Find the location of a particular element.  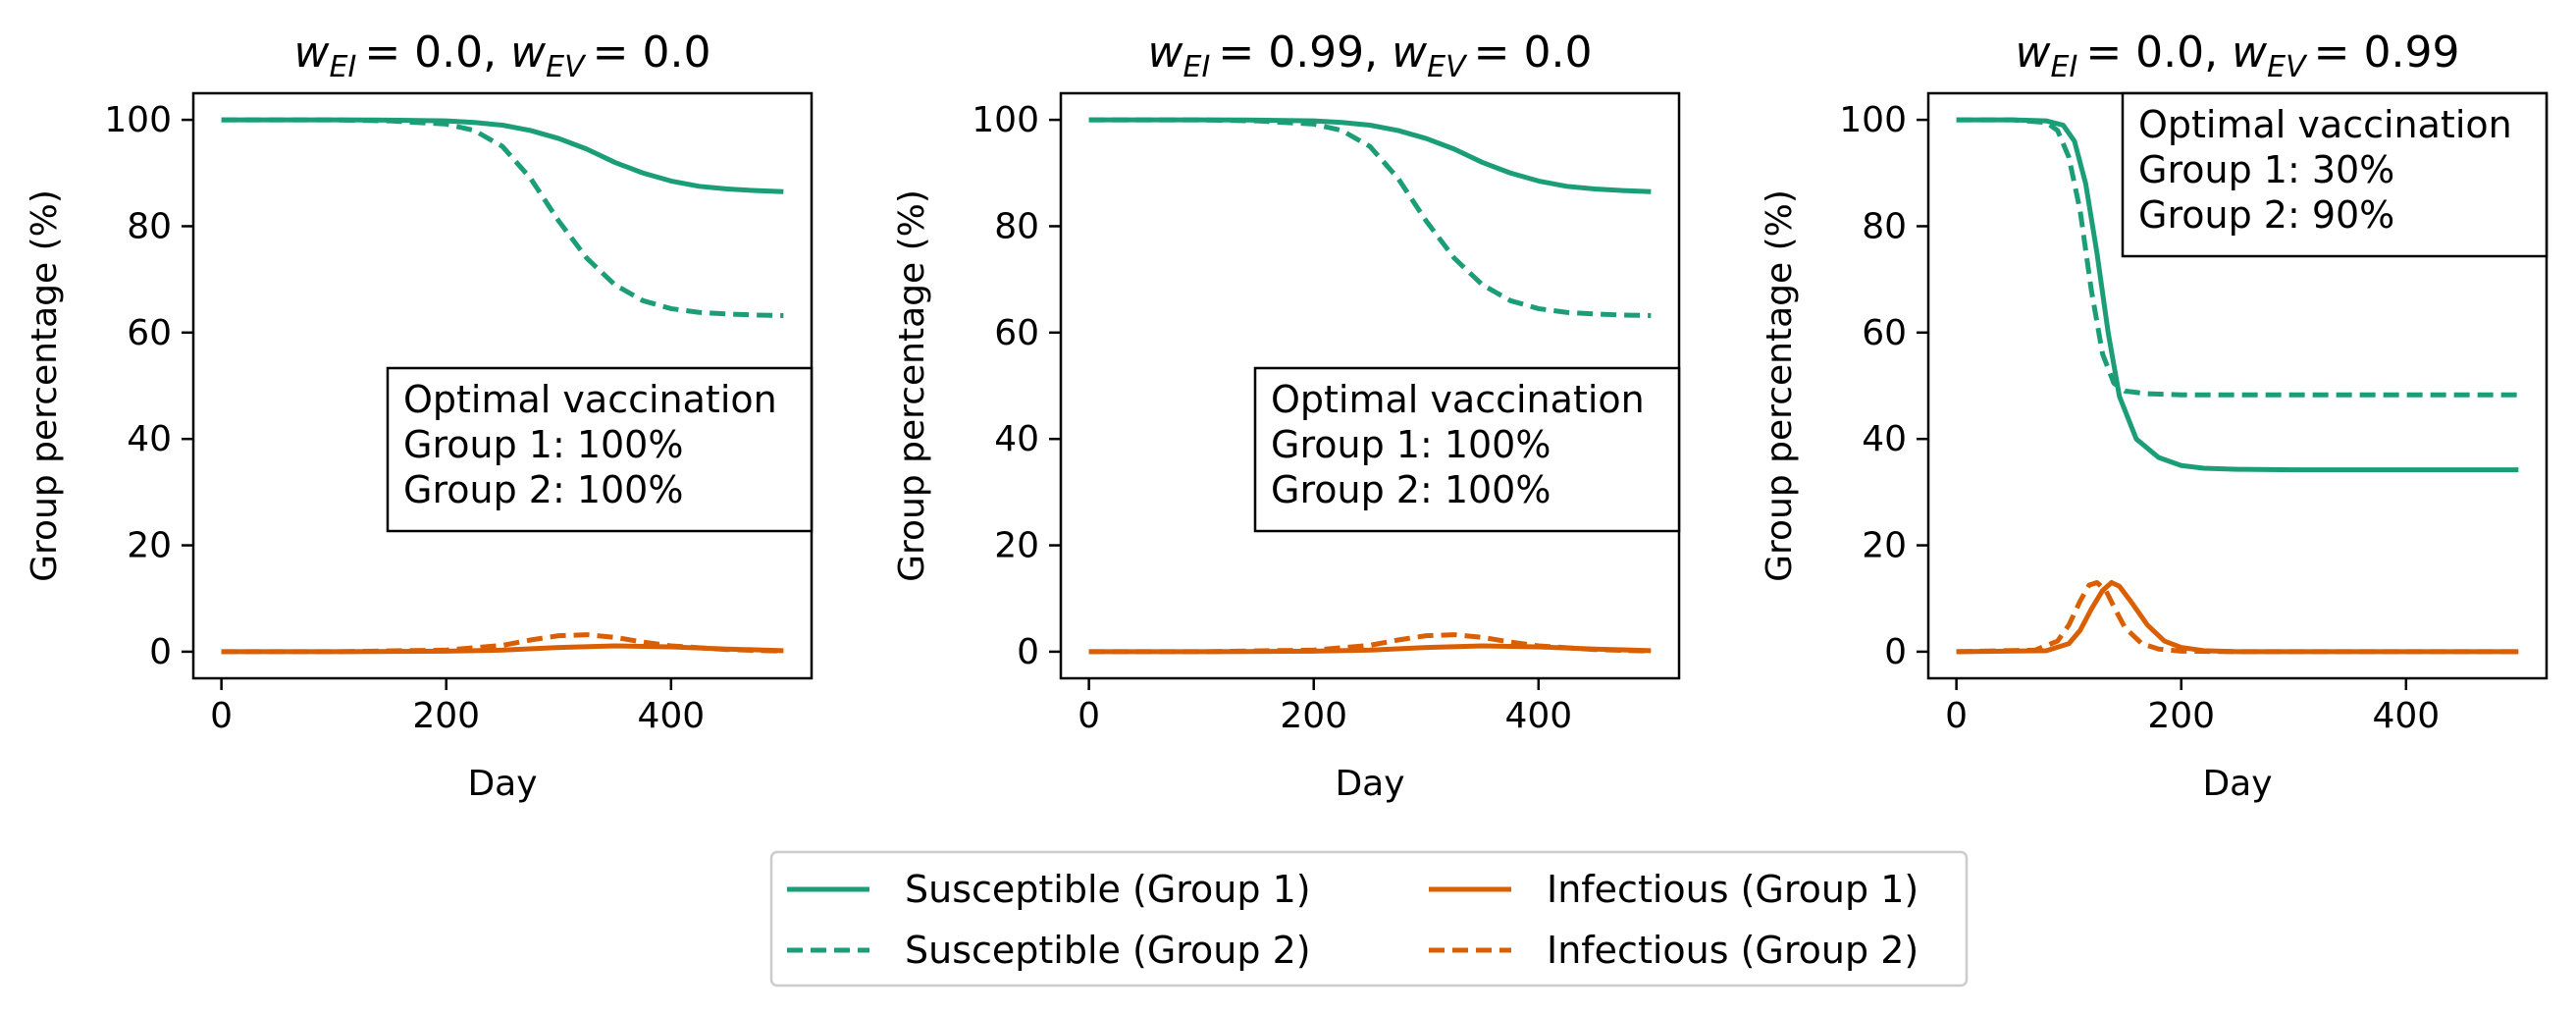

legend-frame is located at coordinates (1369, 918).